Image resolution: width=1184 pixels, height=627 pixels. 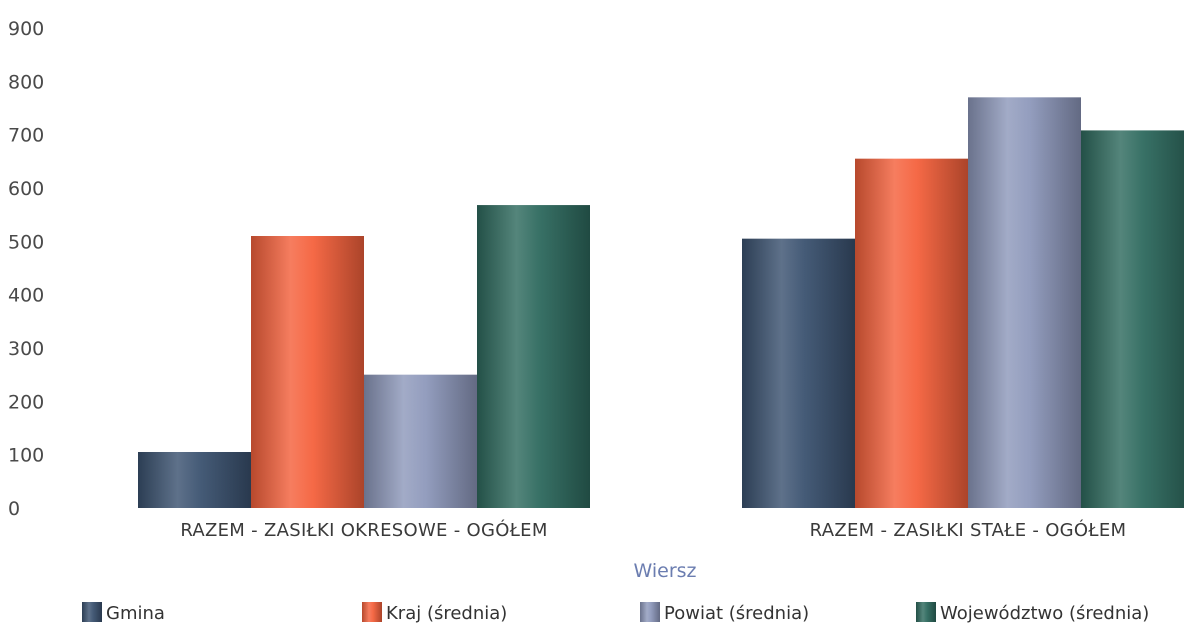 What do you see at coordinates (1044, 613) in the screenshot?
I see `legend-label: Województwo (średnia)` at bounding box center [1044, 613].